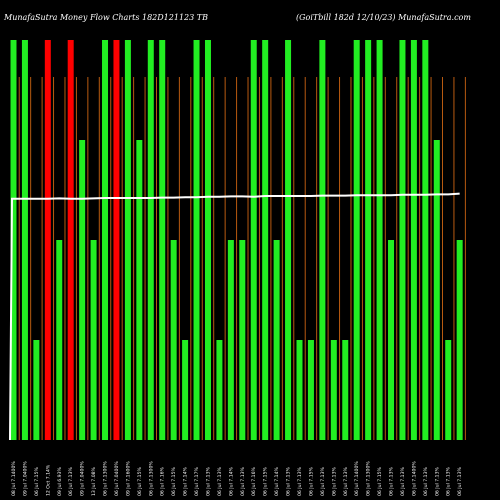 The image size is (500, 500). What do you see at coordinates (60, 481) in the screenshot?
I see `x-tick-label: 09 Jul 6.93%` at bounding box center [60, 481].